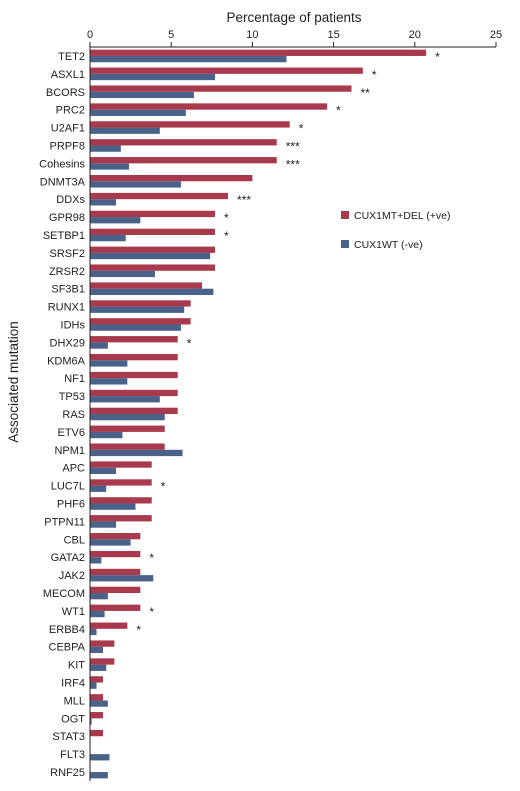  Describe the element at coordinates (67, 773) in the screenshot. I see `category-label: RNF25` at that location.